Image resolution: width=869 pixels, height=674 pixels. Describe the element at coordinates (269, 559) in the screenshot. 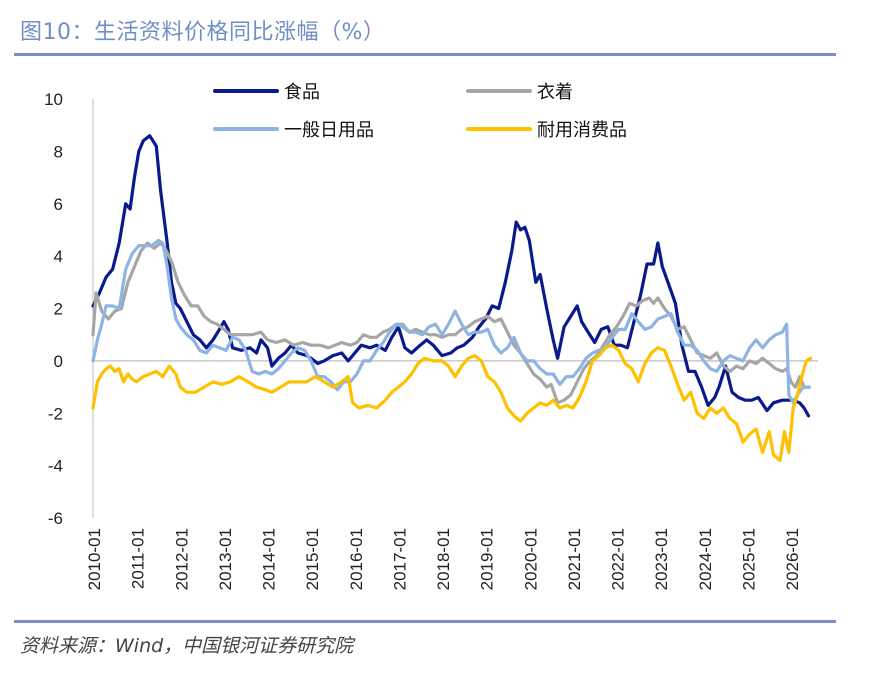

I see `x-tick-label: 2014-01` at that location.